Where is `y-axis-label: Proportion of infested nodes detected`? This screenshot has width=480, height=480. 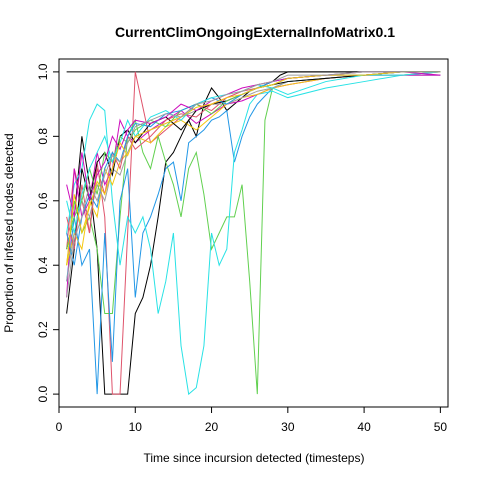
y-axis-label: Proportion of infested nodes detected is located at coordinates (9, 232).